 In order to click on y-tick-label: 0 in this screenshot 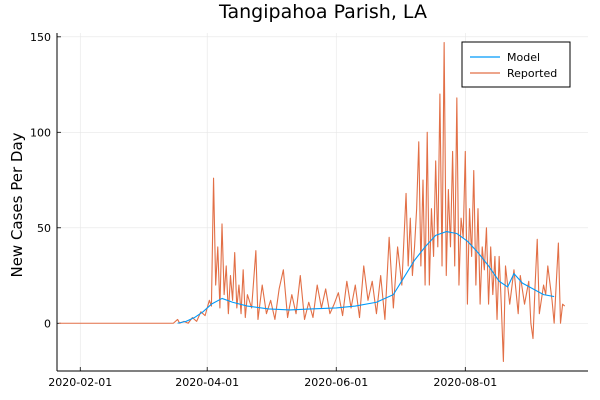, I will do `click(47, 323)`.